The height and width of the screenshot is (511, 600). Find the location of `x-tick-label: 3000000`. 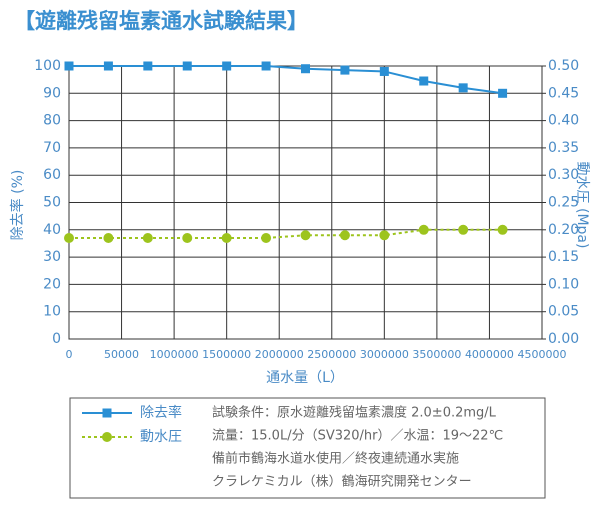

x-tick-label: 3000000 is located at coordinates (384, 354).